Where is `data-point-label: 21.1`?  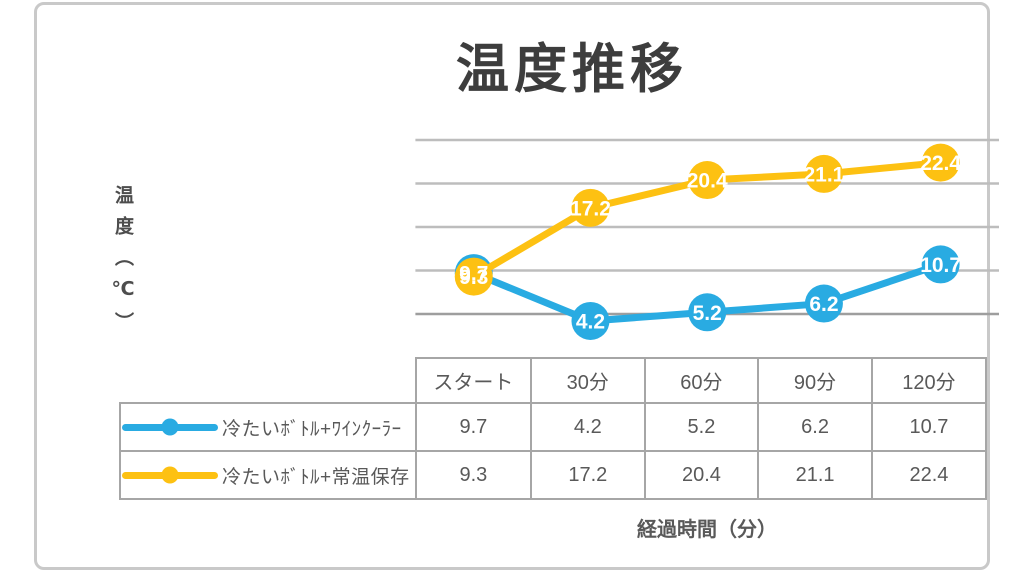 data-point-label: 21.1 is located at coordinates (823, 174).